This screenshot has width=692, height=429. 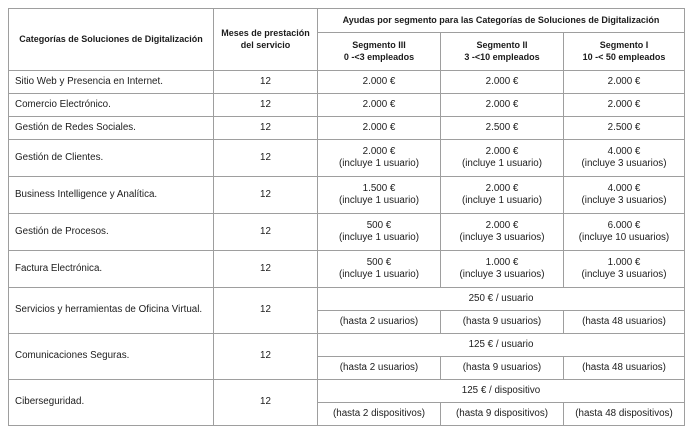 I want to click on category-cell: Comercio Electrónico., so click(x=111, y=105).